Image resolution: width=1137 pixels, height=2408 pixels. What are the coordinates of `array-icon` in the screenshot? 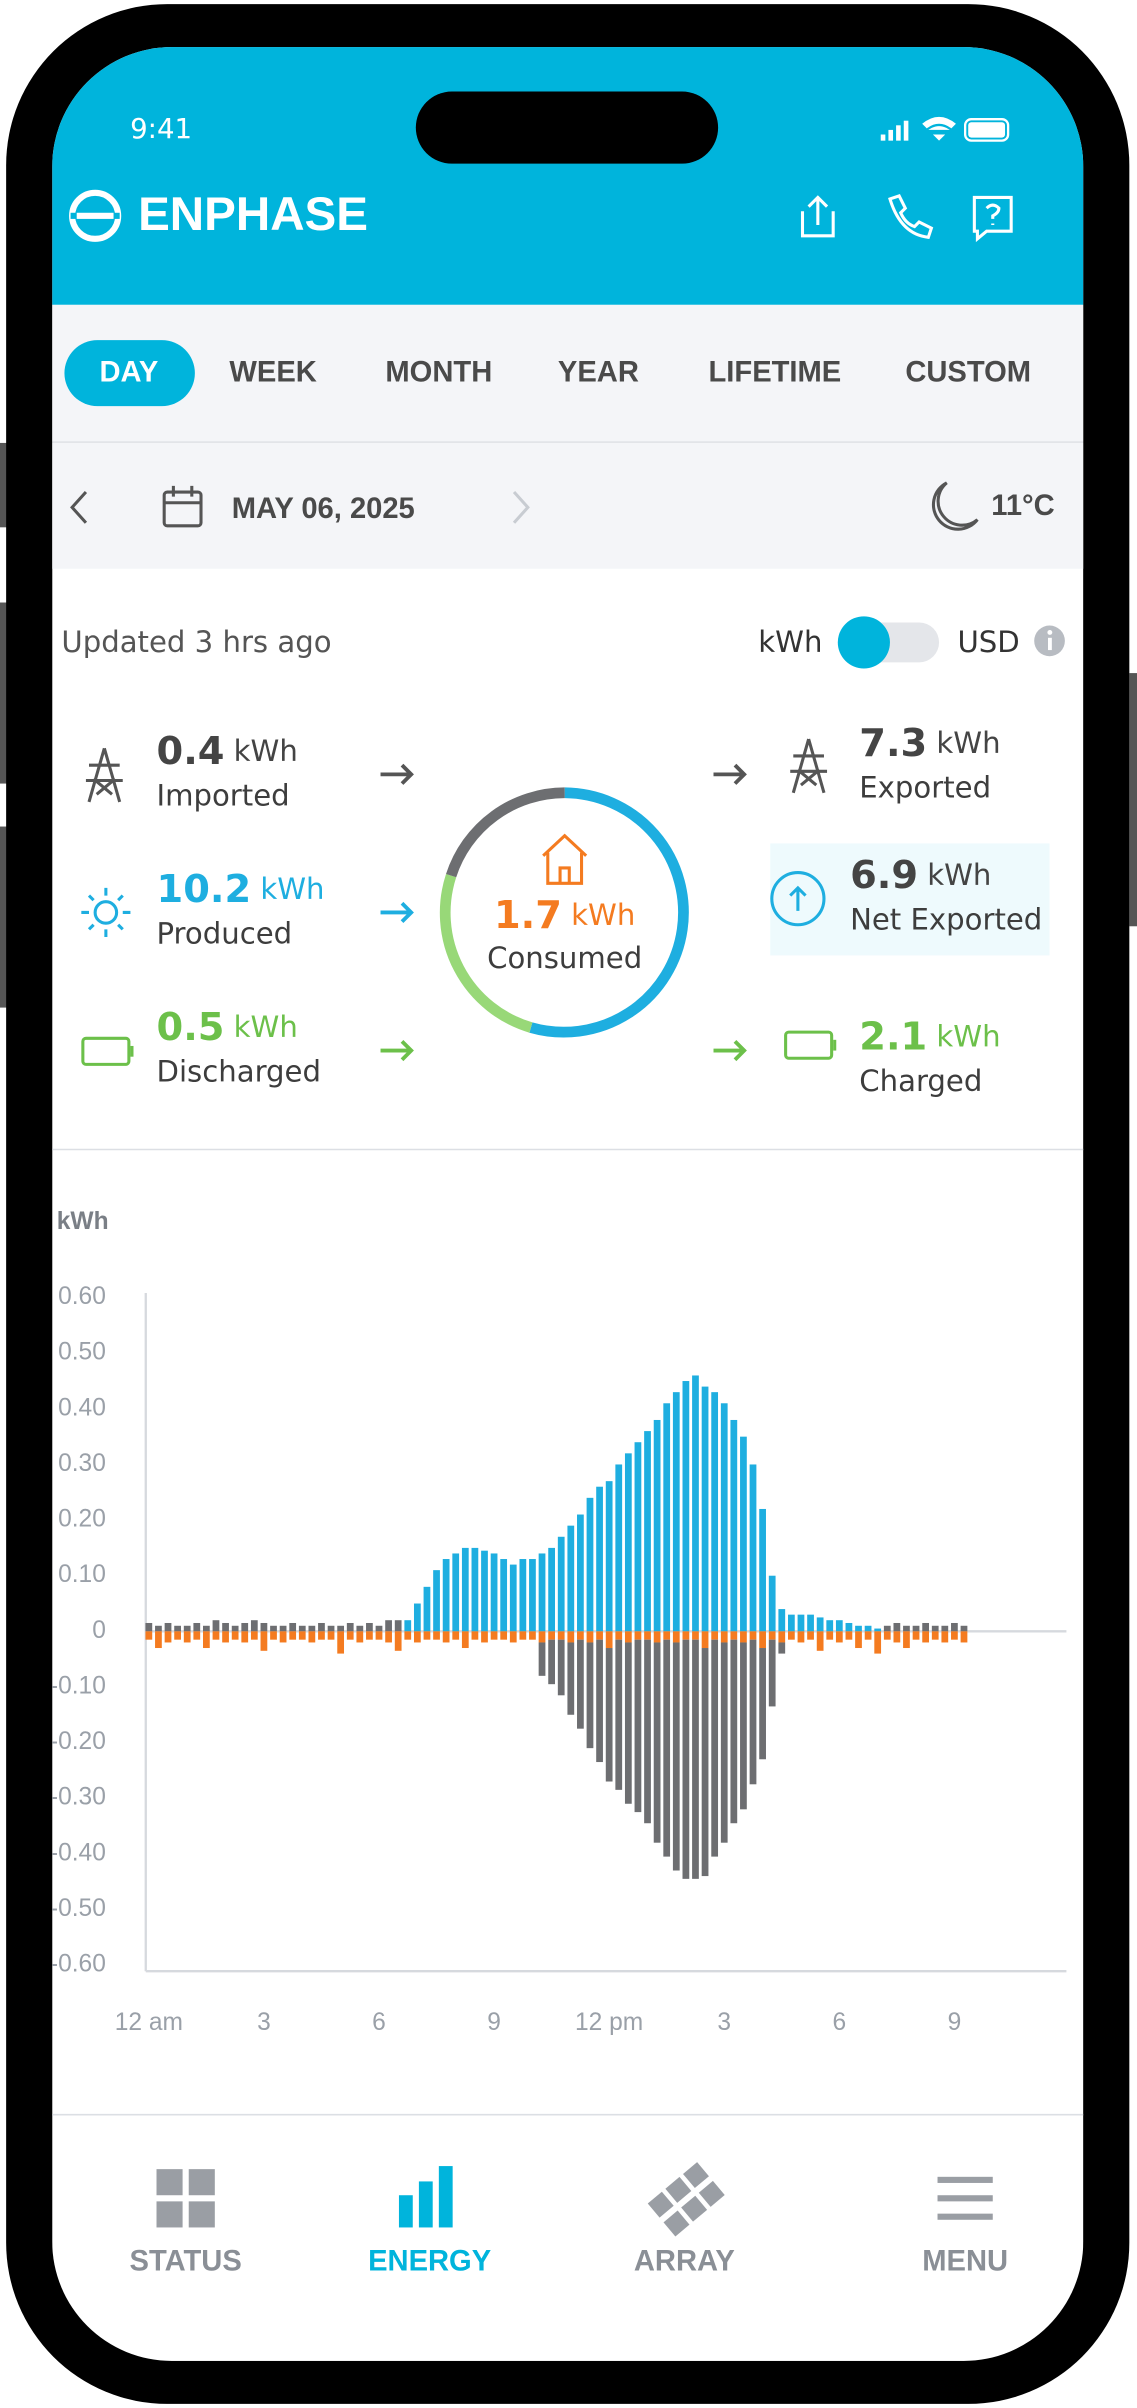 It's located at (686, 2199).